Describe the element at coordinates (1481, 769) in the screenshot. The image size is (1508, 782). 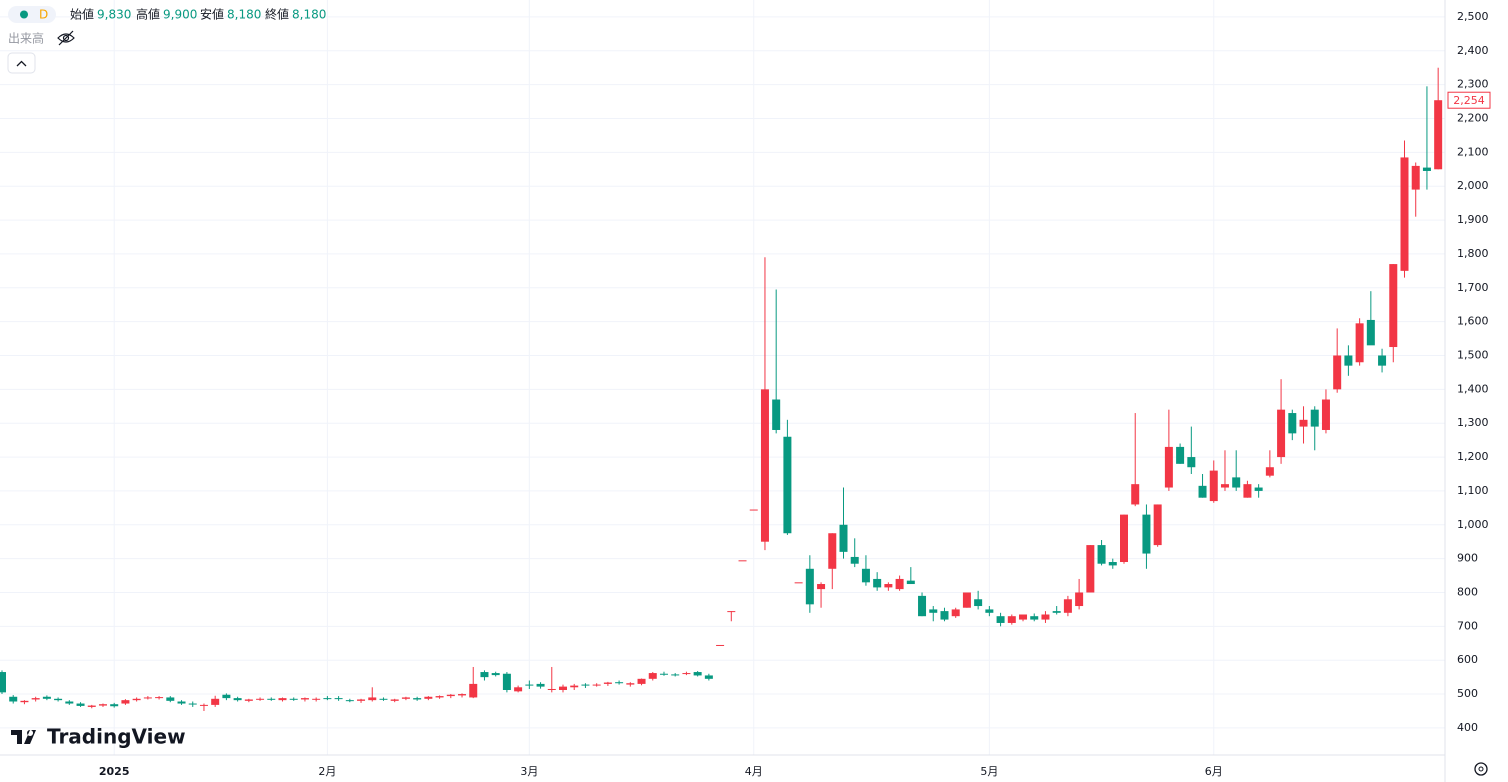
I see `settings-icon` at that location.